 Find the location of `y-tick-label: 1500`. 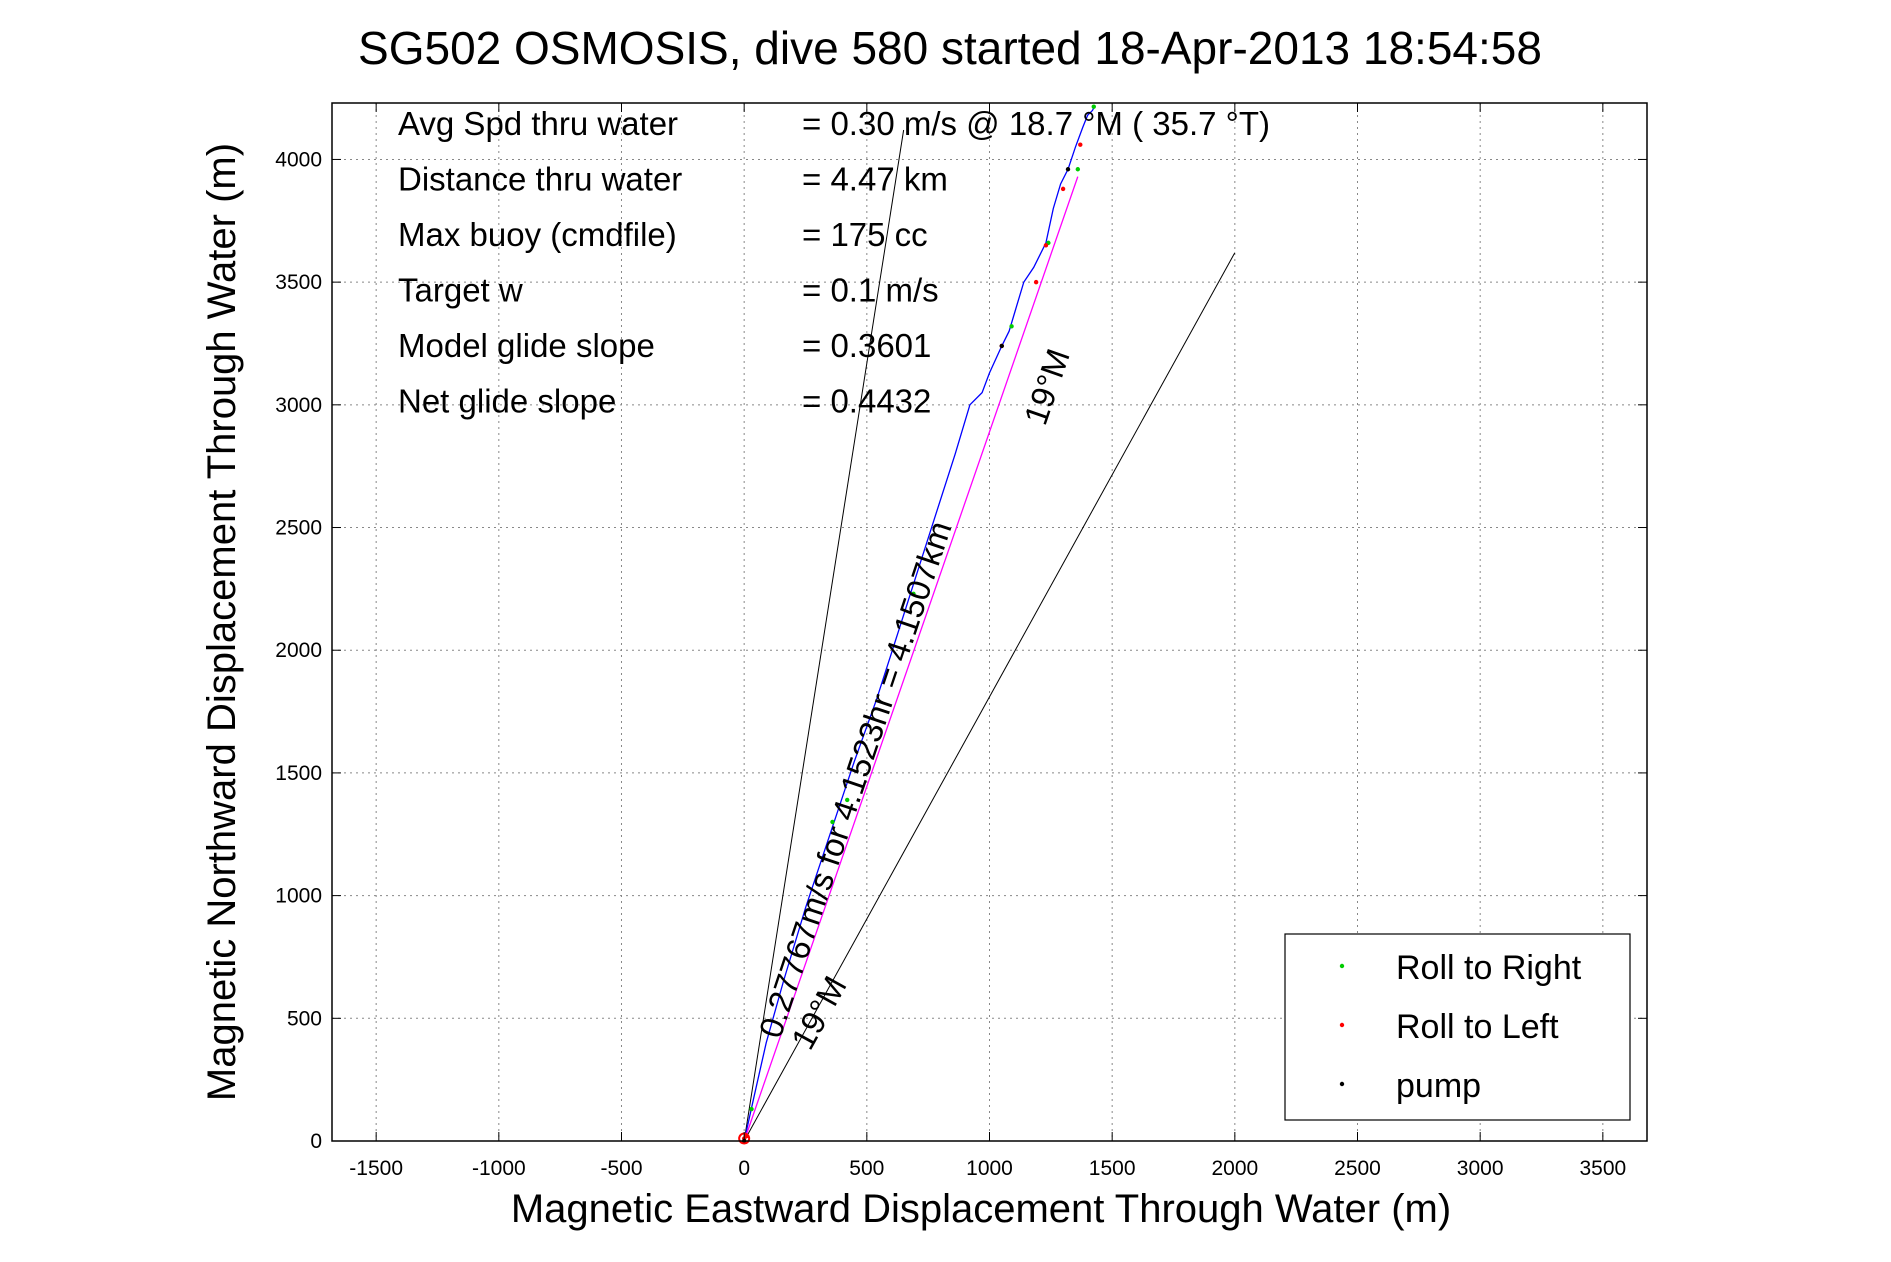

y-tick-label: 1500 is located at coordinates (298, 773).